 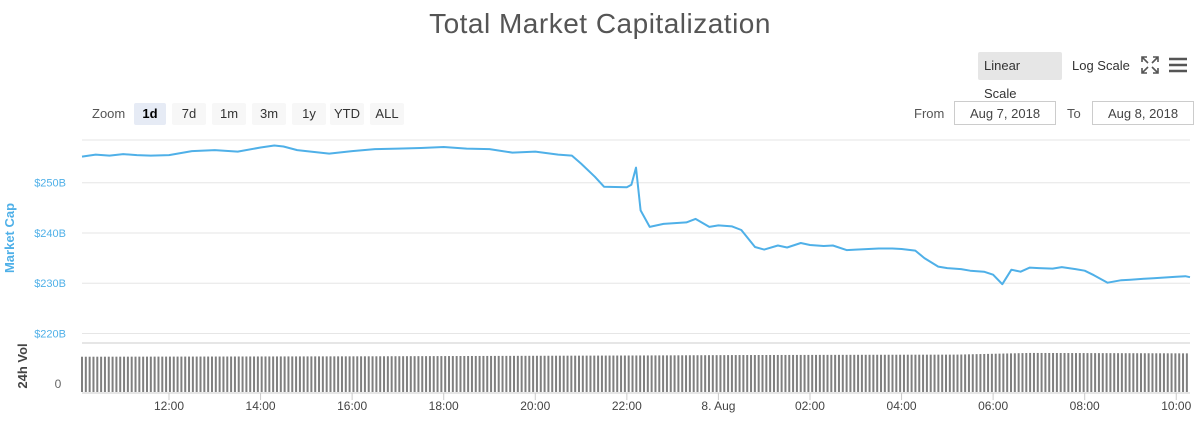 I want to click on zoom-1d-button: 1d, so click(x=150, y=114).